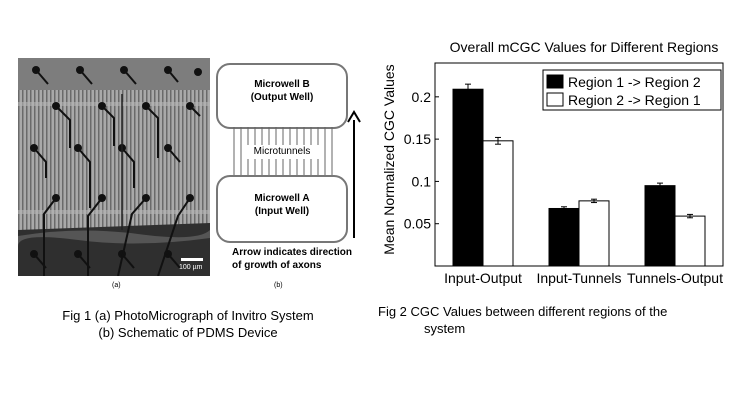 The image size is (750, 400). What do you see at coordinates (445, 328) in the screenshot?
I see `figure-2-caption-line-2: system` at bounding box center [445, 328].